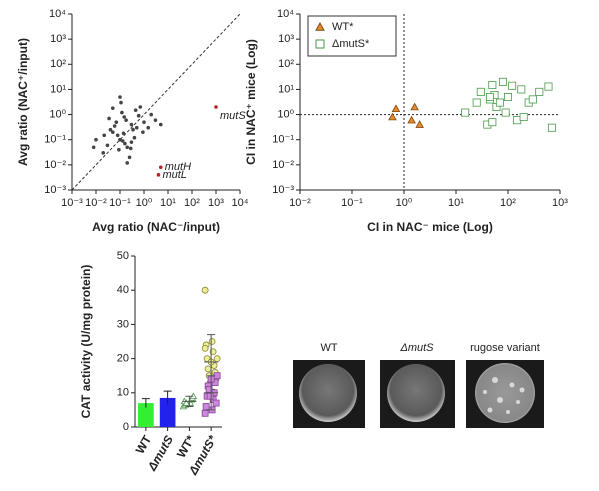 This screenshot has height=491, width=599. What do you see at coordinates (58, 39) in the screenshot?
I see `y-tick-label: 10³` at bounding box center [58, 39].